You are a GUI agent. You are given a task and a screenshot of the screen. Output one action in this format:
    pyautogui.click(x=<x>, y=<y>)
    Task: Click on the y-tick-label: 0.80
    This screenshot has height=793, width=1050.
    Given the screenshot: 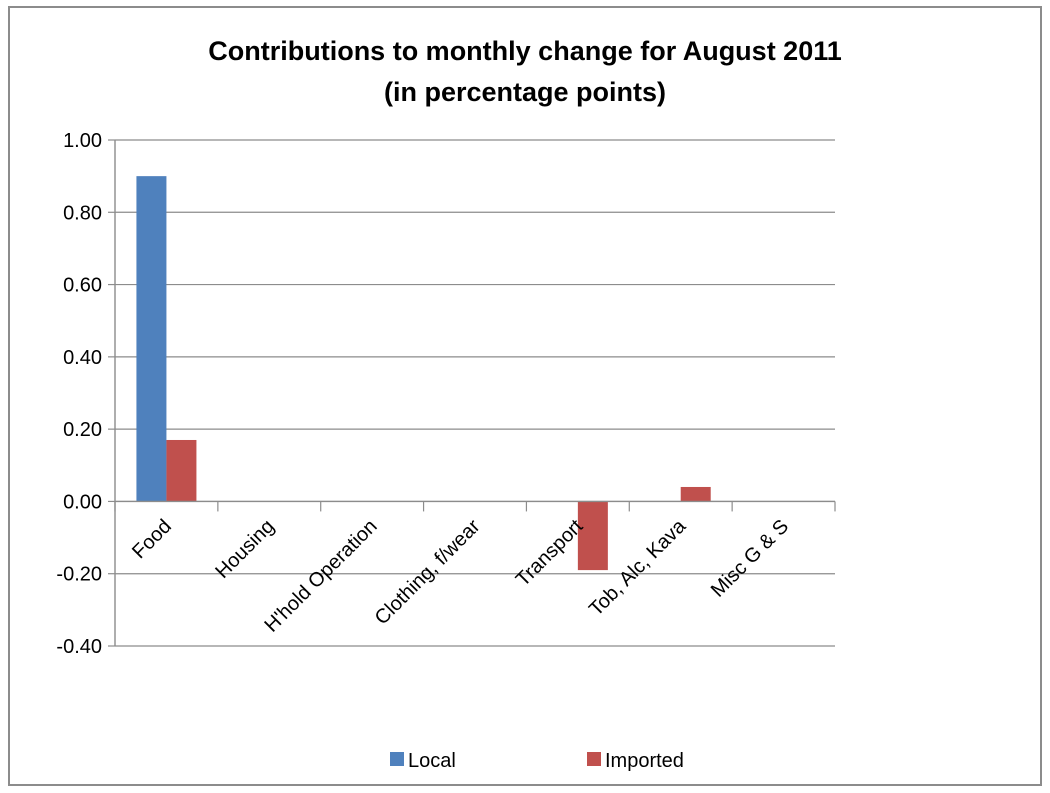 What is the action you would take?
    pyautogui.click(x=82, y=213)
    